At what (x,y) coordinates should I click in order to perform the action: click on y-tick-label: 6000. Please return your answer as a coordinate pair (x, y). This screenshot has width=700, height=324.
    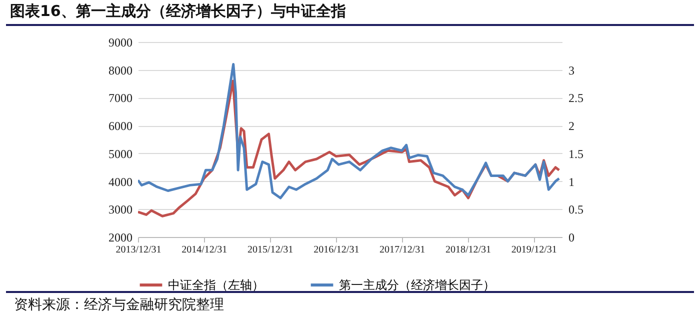
    Looking at the image, I should click on (120, 126).